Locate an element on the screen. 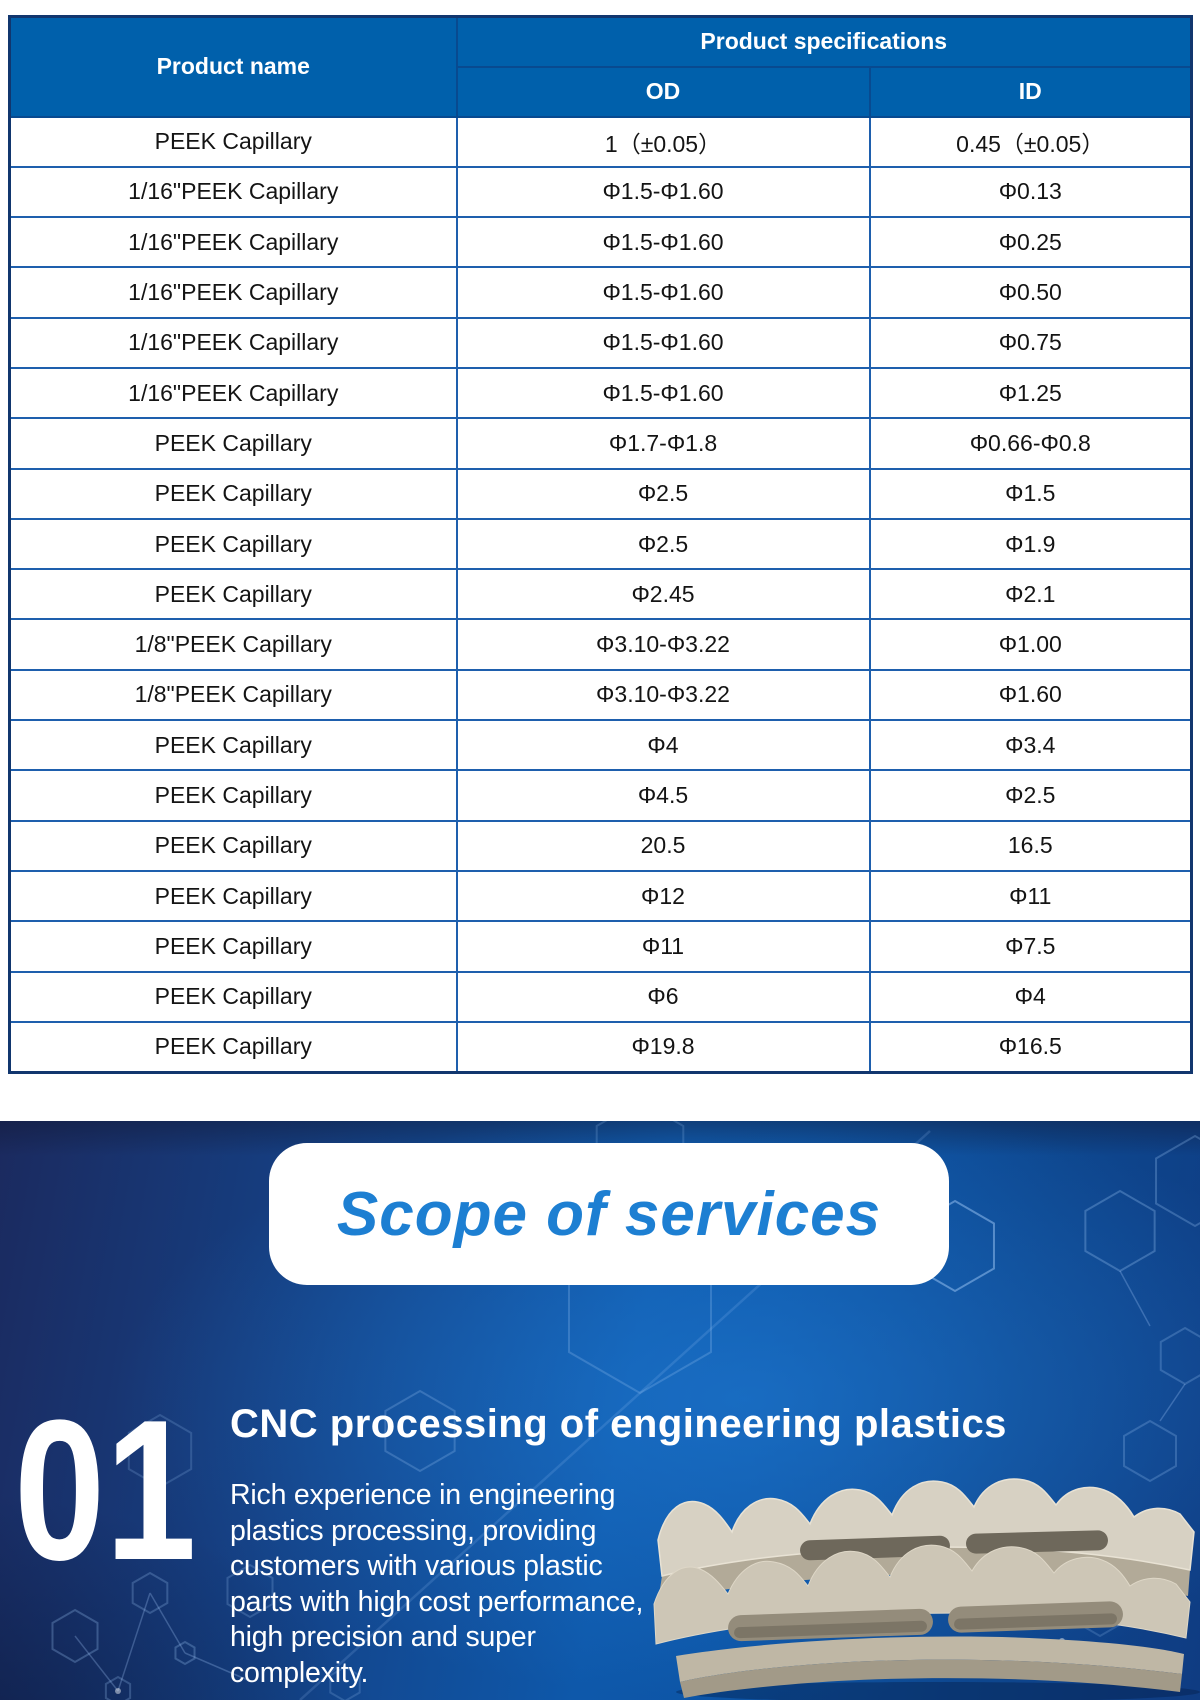  banner-title: Scope of services is located at coordinates (609, 1214).